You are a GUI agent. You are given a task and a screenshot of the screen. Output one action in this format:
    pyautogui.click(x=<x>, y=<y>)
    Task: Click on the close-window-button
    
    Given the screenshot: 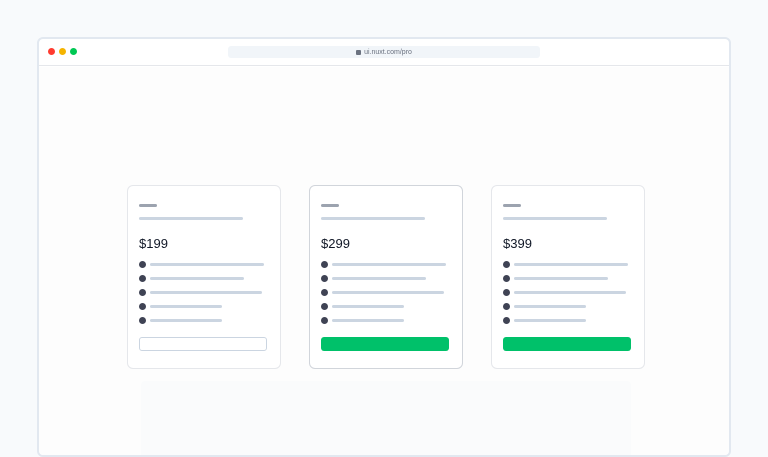 What is the action you would take?
    pyautogui.click(x=51, y=51)
    